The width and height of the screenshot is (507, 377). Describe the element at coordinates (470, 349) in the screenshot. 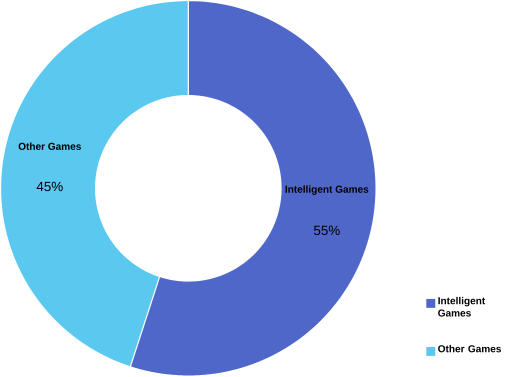

I see `legend-label: Other Games` at that location.